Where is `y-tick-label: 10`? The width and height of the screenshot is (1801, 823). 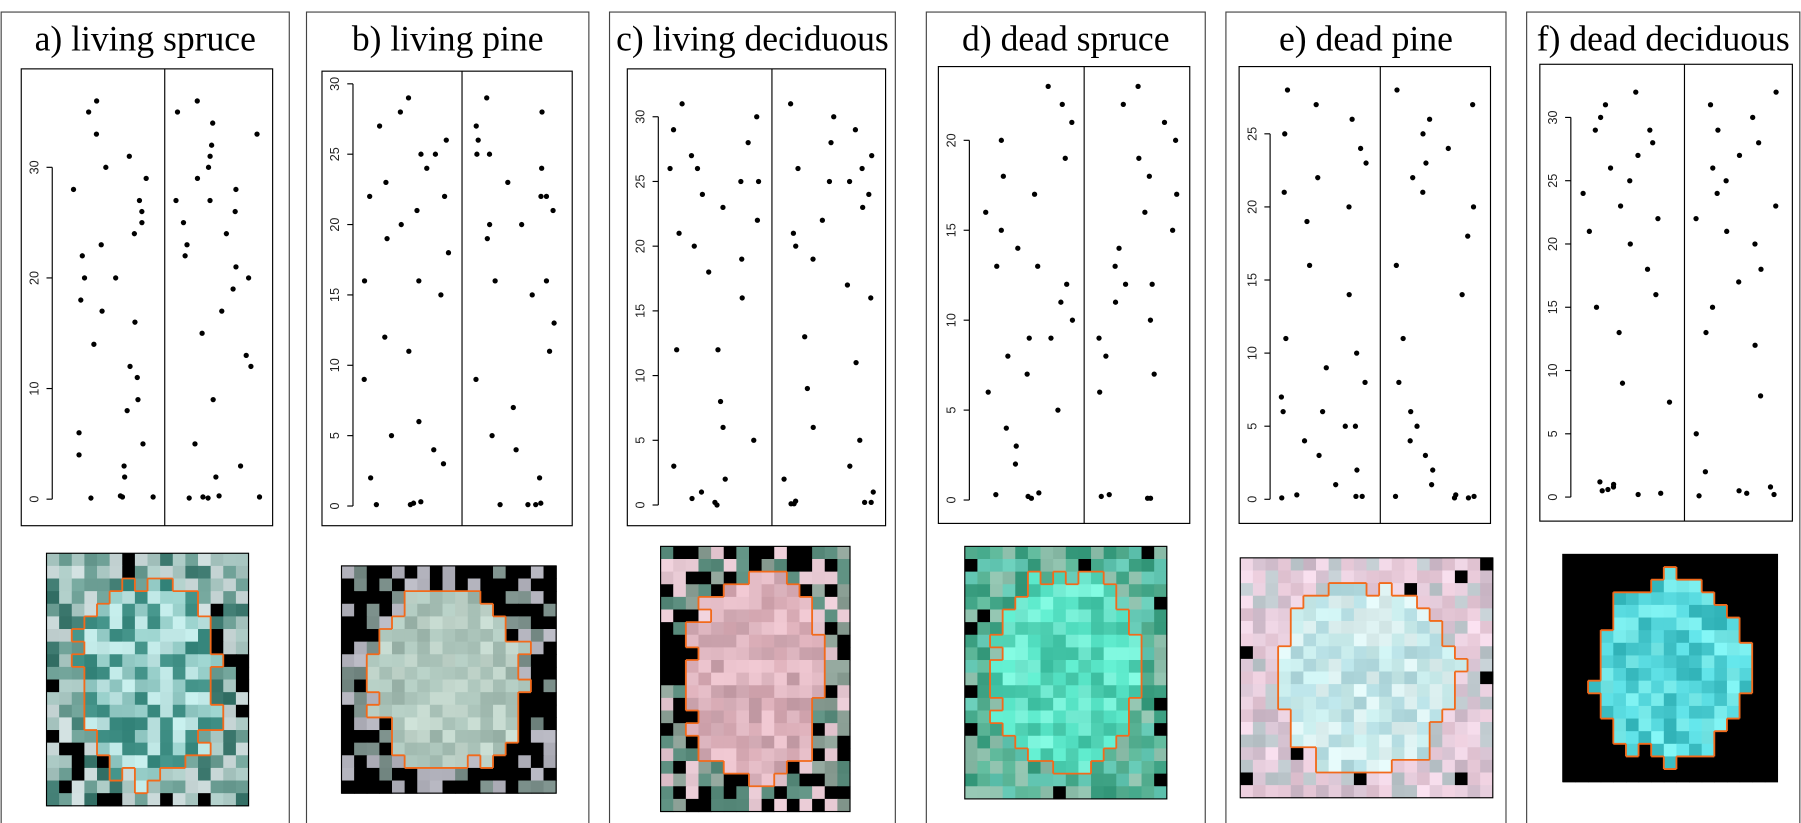
y-tick-label: 10 is located at coordinates (641, 376).